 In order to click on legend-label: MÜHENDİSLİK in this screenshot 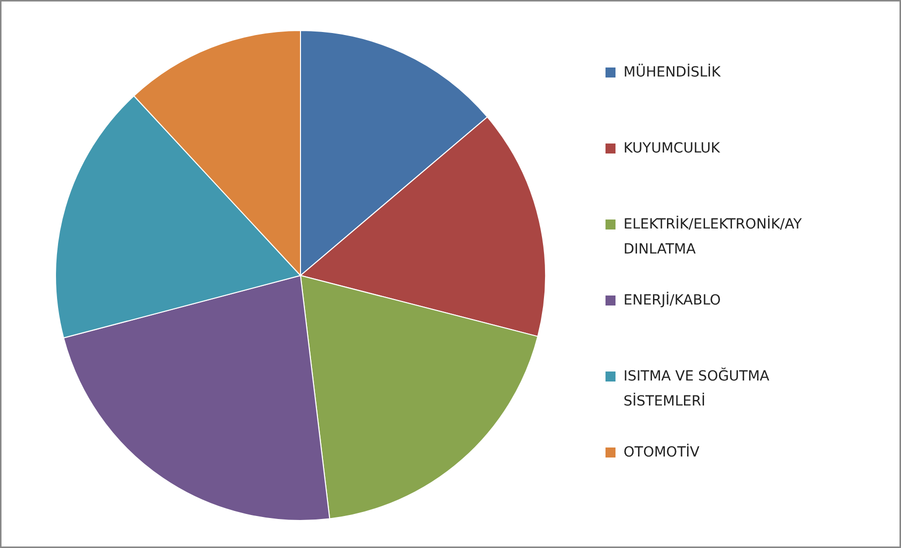, I will do `click(673, 72)`.